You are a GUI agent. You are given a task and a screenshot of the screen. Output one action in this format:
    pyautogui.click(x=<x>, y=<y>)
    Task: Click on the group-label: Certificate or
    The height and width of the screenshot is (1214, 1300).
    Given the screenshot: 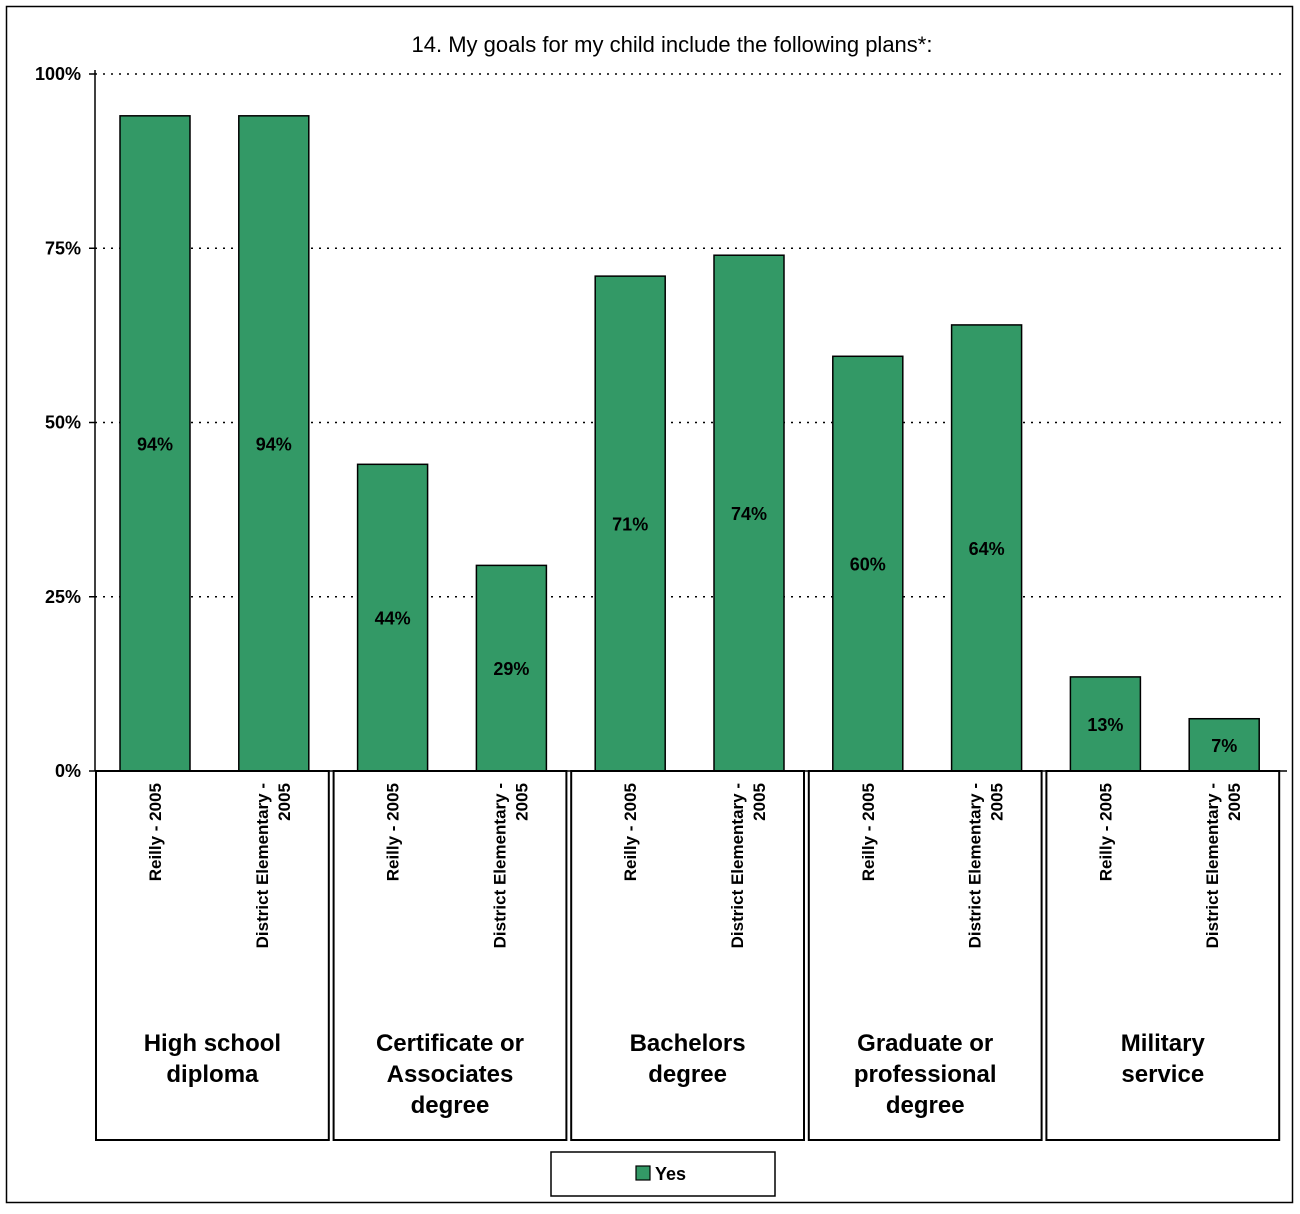 What is the action you would take?
    pyautogui.click(x=450, y=1043)
    